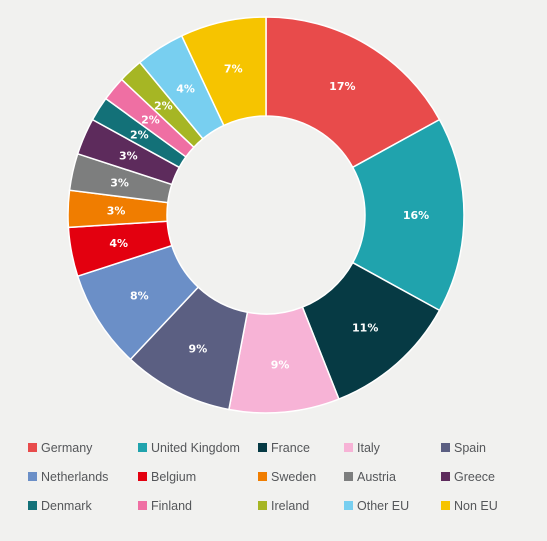  What do you see at coordinates (198, 349) in the screenshot?
I see `slice-label-spain: 9%` at bounding box center [198, 349].